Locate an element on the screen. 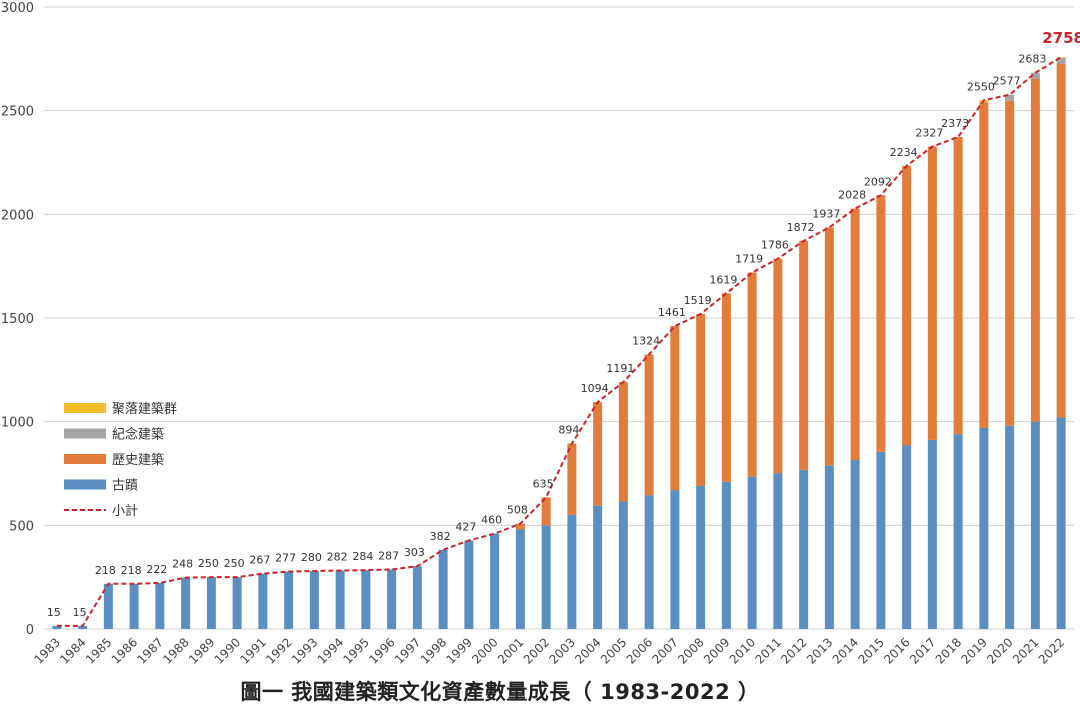 The image size is (1080, 711). y-tick-label: 2500 is located at coordinates (17, 112).